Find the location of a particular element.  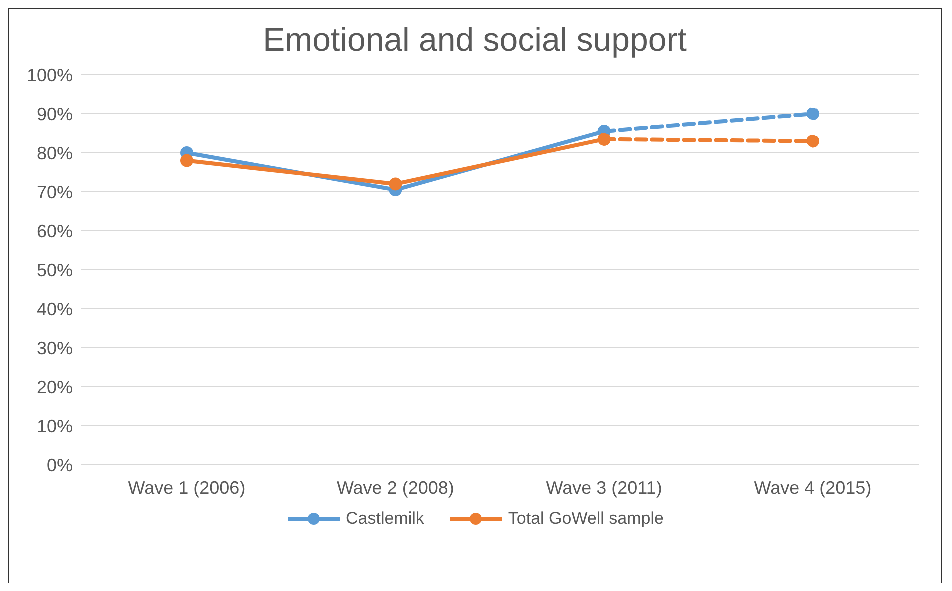

y-tick-label: 90% is located at coordinates (54, 114).